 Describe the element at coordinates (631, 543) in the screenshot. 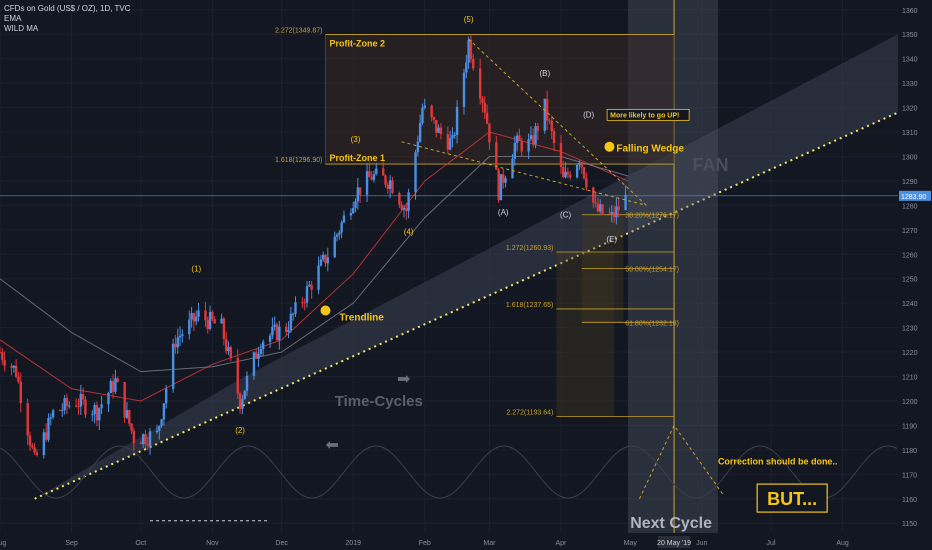

I see `time-tick-label: May` at that location.